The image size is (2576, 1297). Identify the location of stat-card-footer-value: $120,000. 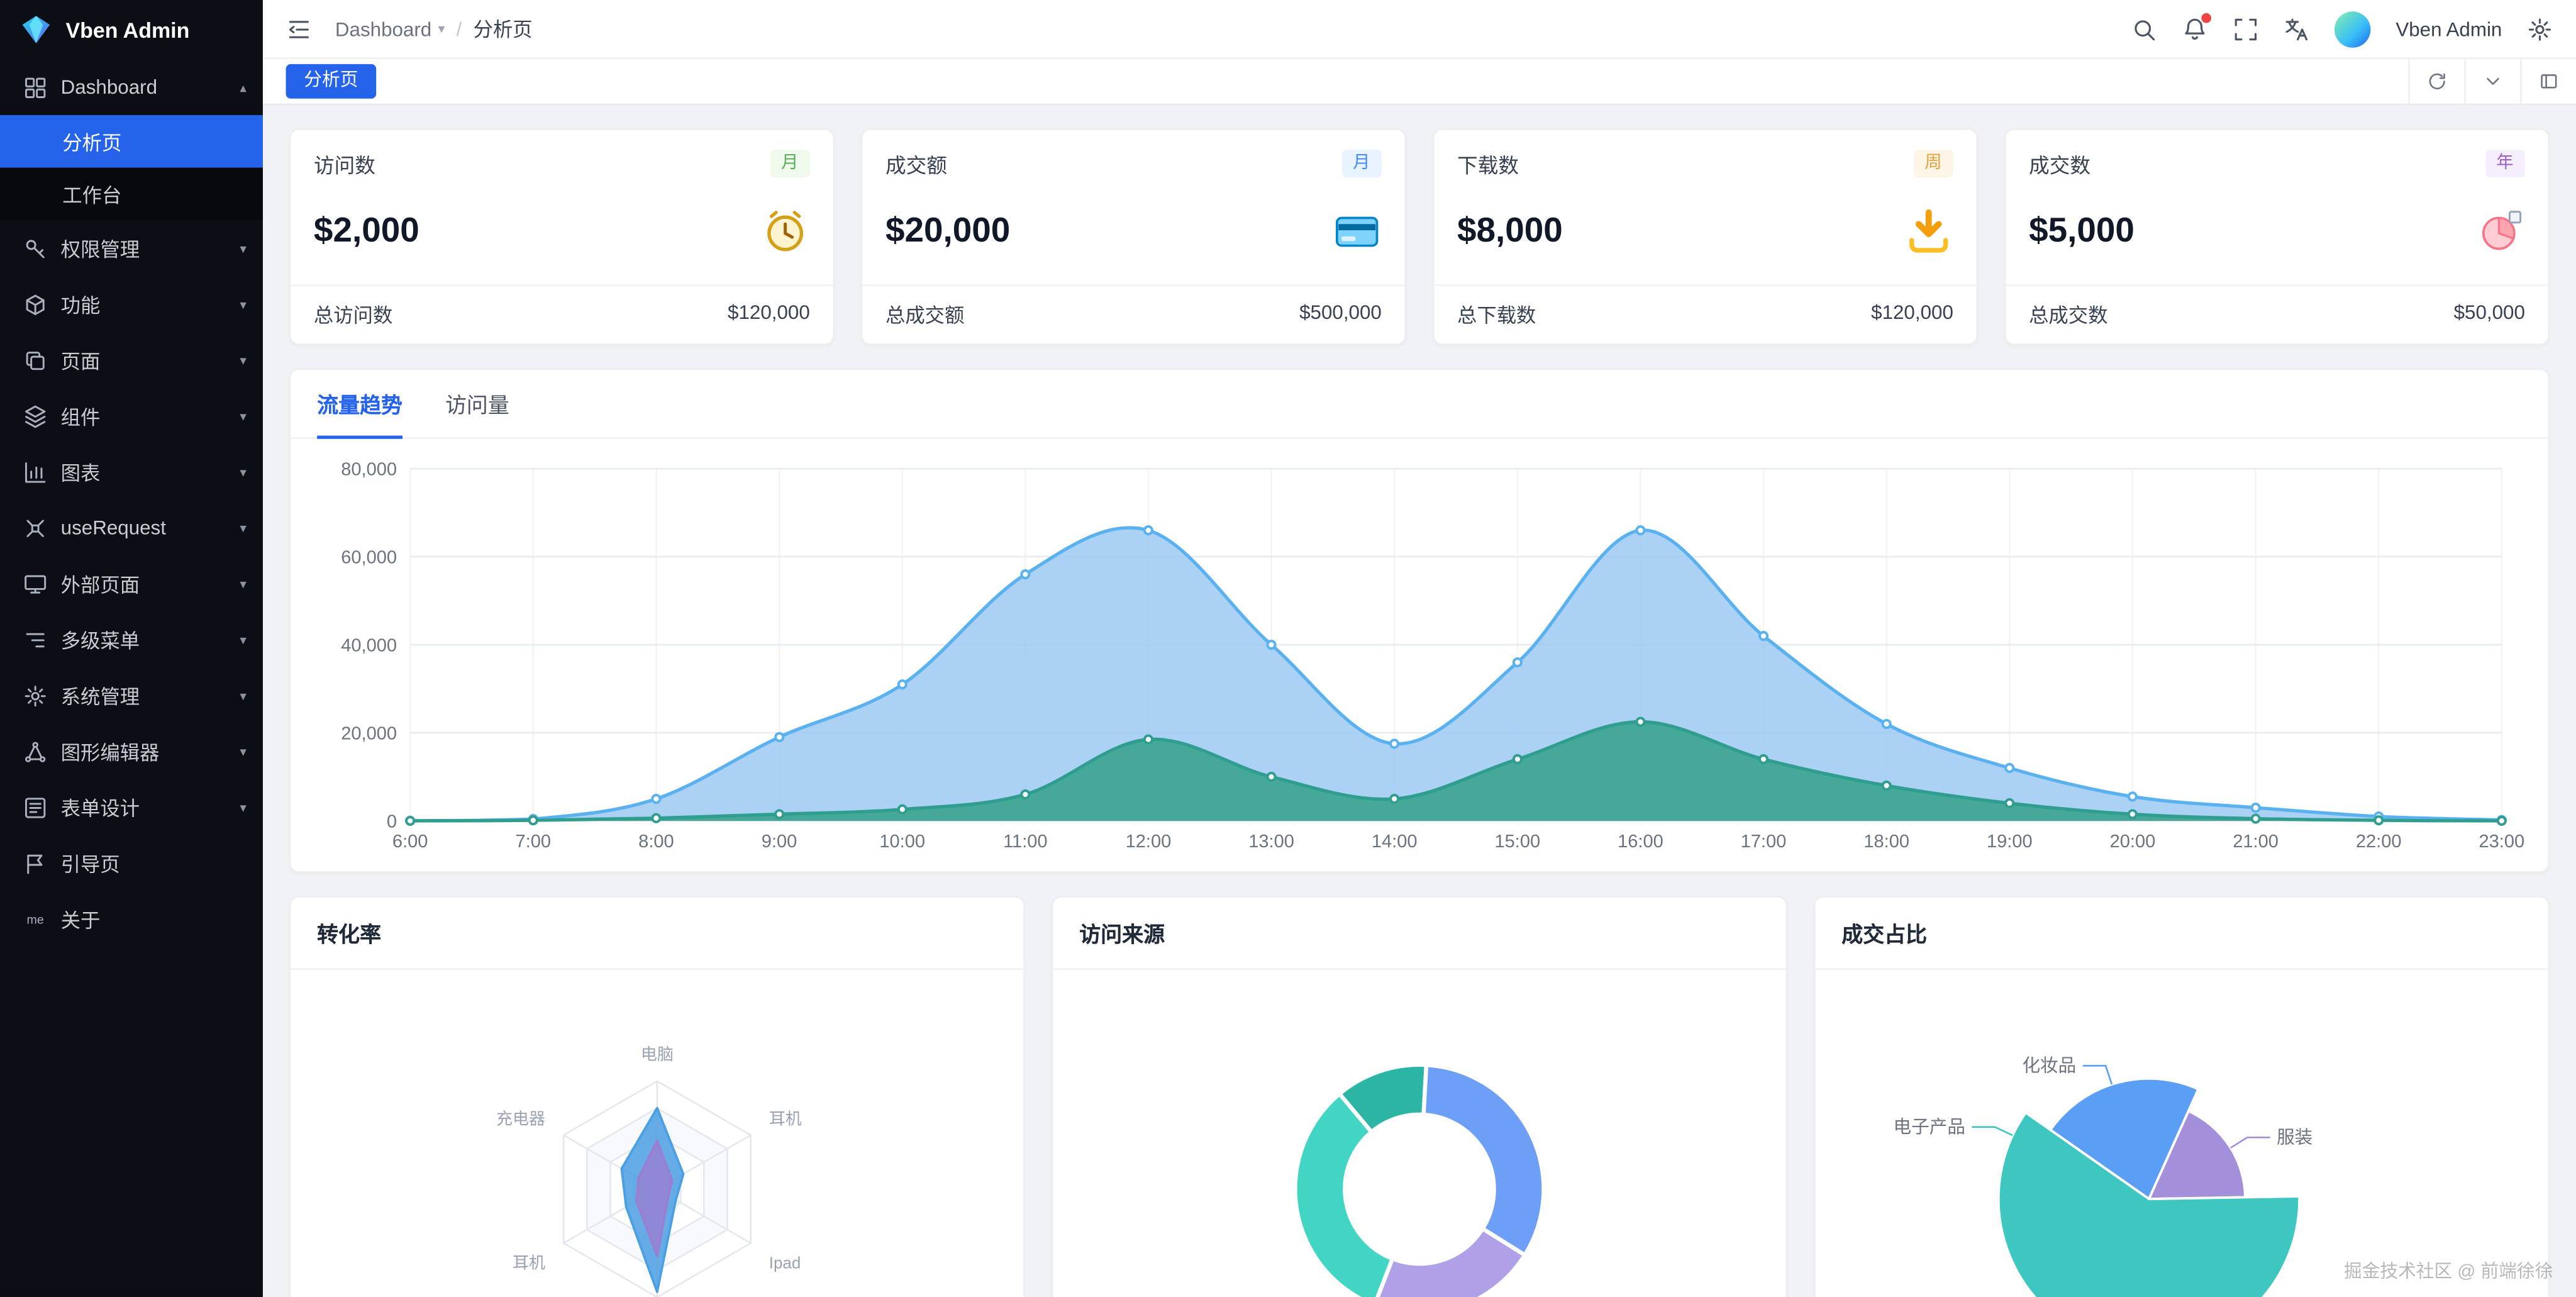
(1912, 312).